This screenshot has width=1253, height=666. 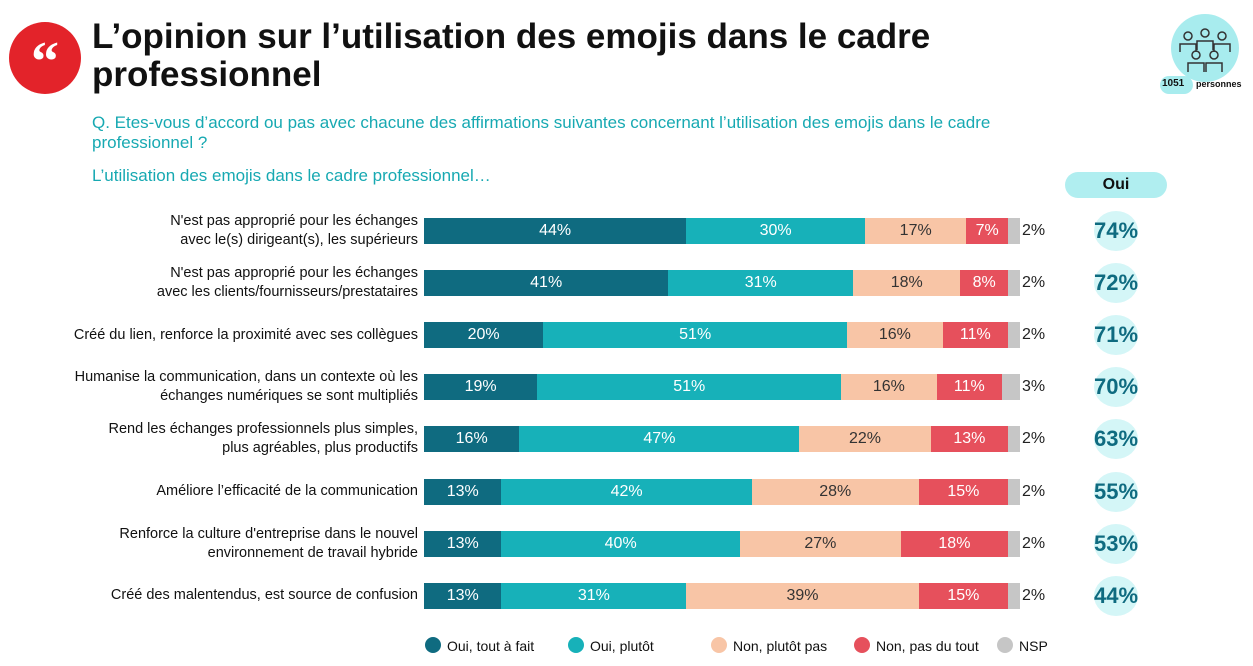 I want to click on legend-label: NSP, so click(x=1033, y=646).